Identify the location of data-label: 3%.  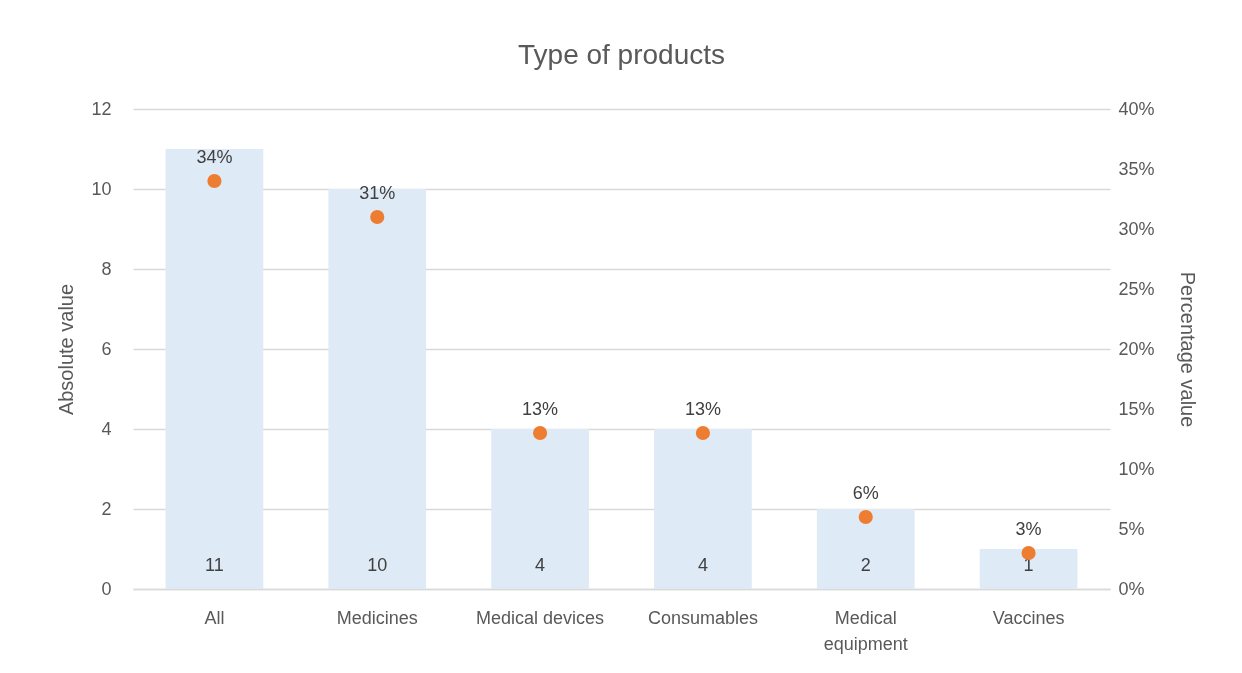
(1028, 529).